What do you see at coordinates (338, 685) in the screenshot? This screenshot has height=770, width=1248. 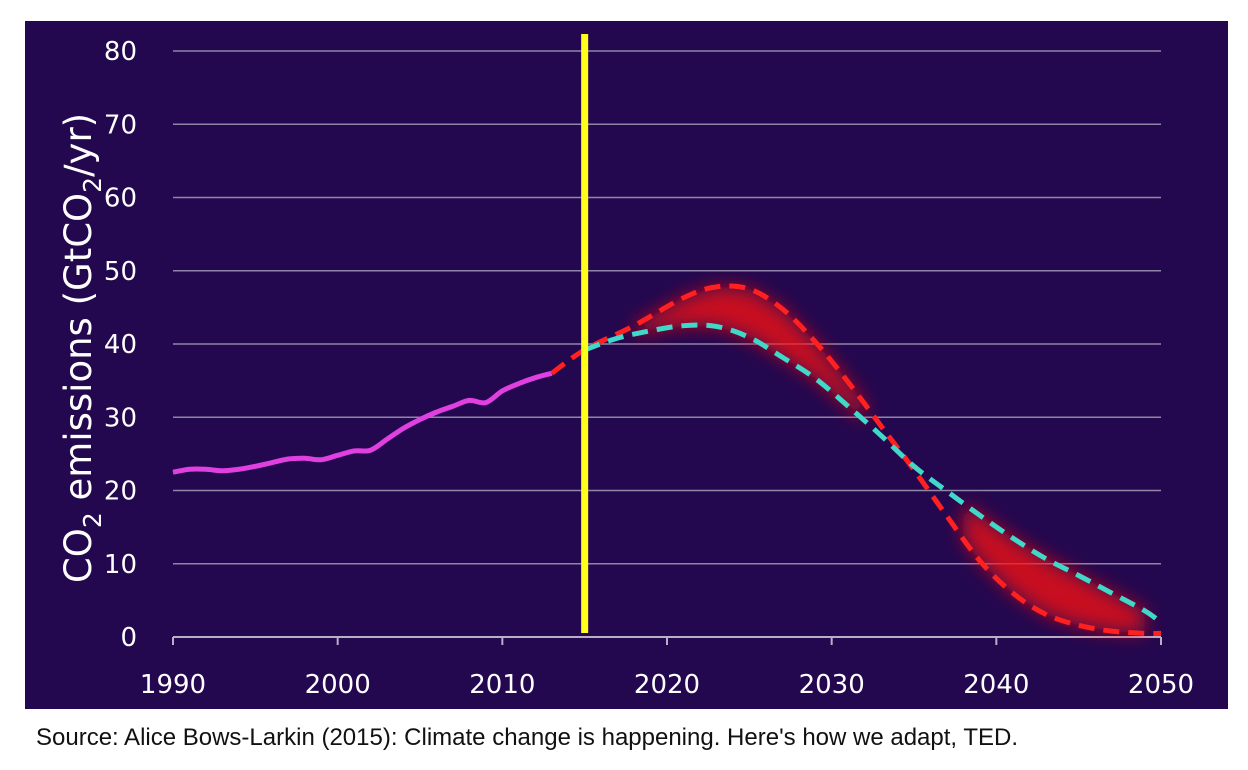 I see `x-tick-label: 2000` at bounding box center [338, 685].